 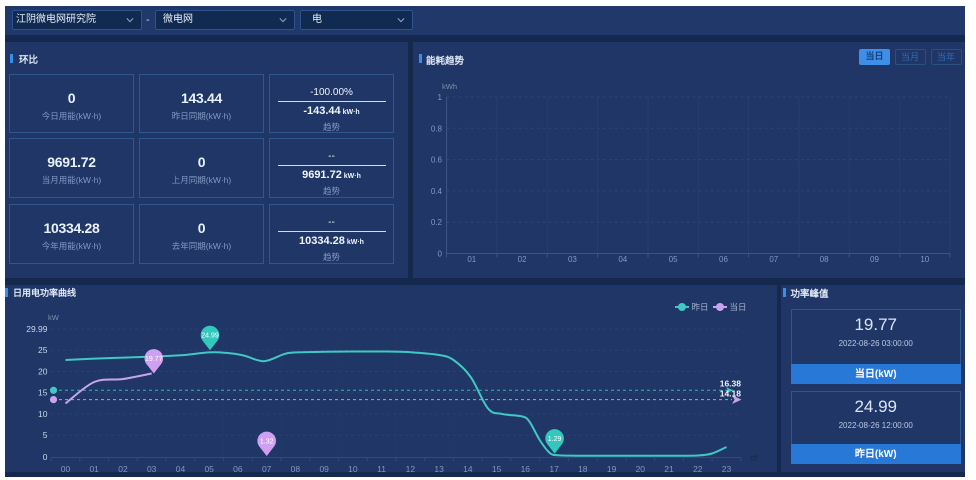 I want to click on svg-text: 13, so click(x=439, y=469).